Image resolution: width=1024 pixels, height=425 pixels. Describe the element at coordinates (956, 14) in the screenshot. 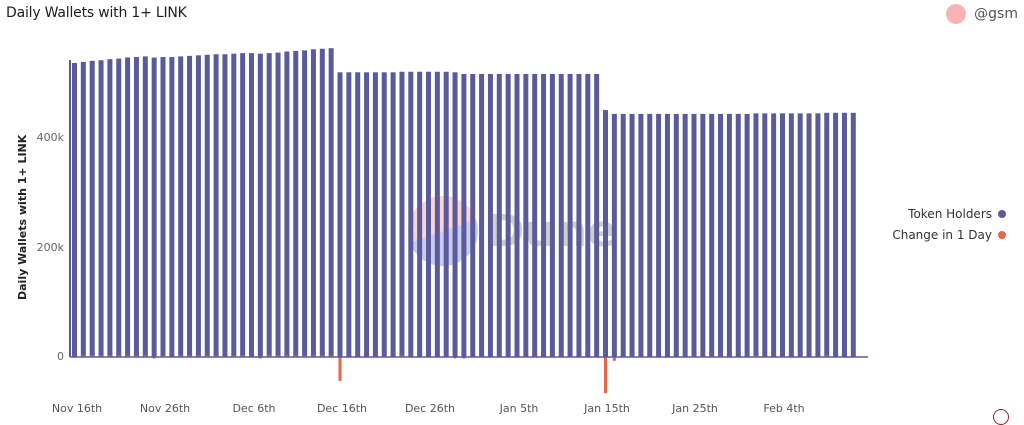

I see `avatar` at that location.